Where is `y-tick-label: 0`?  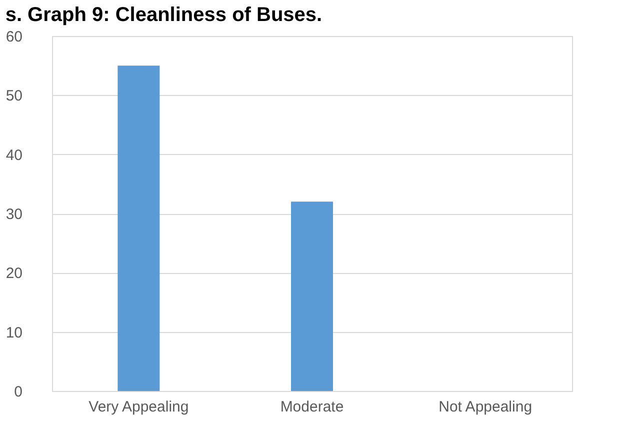
y-tick-label: 0 is located at coordinates (18, 392).